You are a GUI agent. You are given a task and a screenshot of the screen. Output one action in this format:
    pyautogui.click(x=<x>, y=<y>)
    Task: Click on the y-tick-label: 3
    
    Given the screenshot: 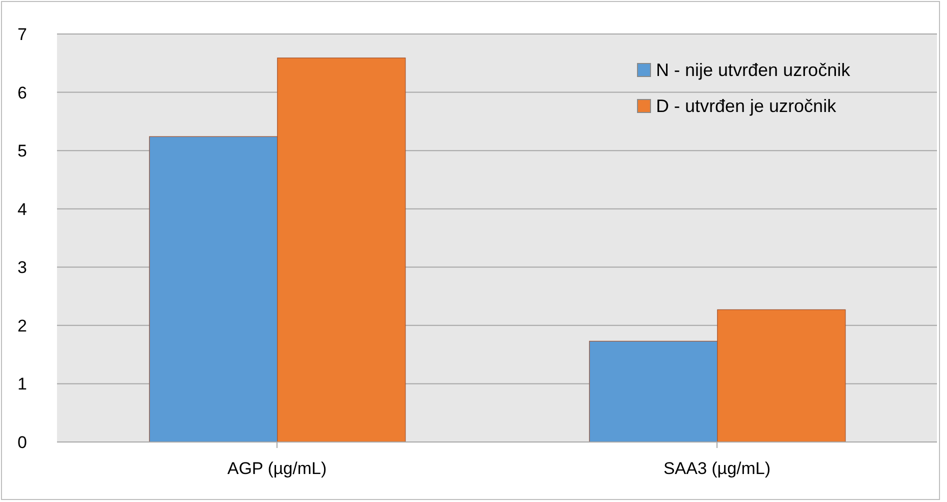 What is the action you would take?
    pyautogui.click(x=22, y=268)
    